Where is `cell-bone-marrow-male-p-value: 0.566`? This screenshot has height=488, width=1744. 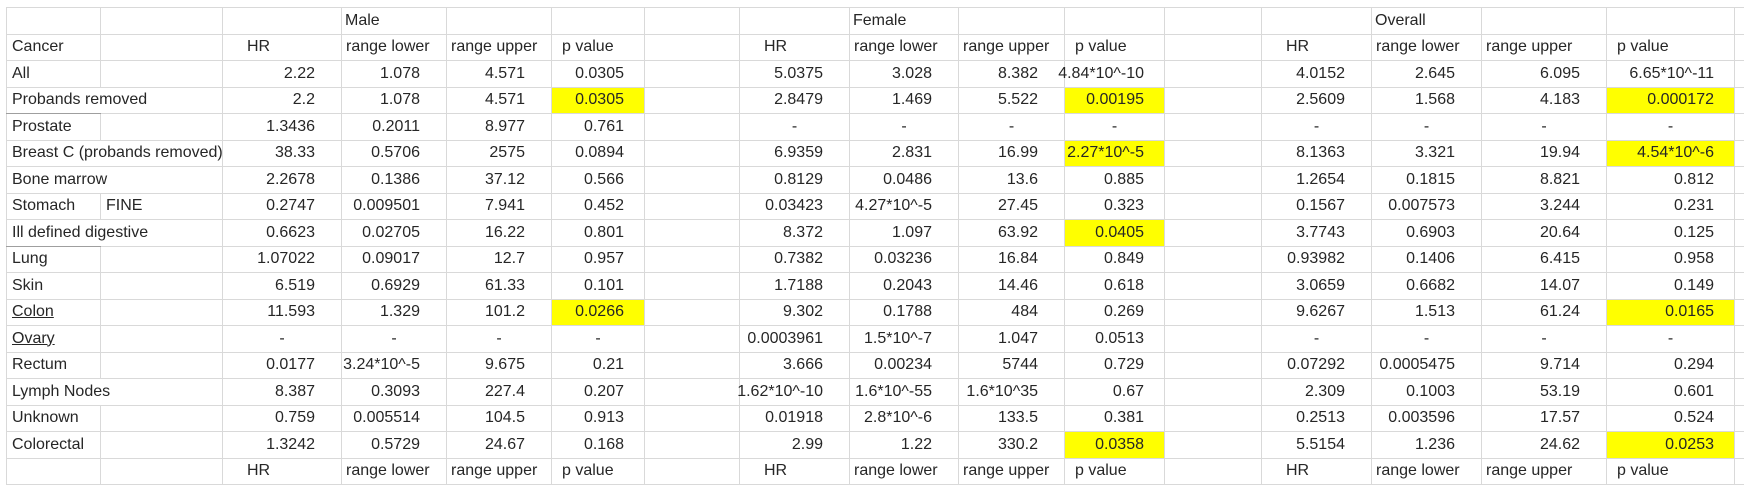
cell-bone-marrow-male-p-value: 0.566 is located at coordinates (598, 180).